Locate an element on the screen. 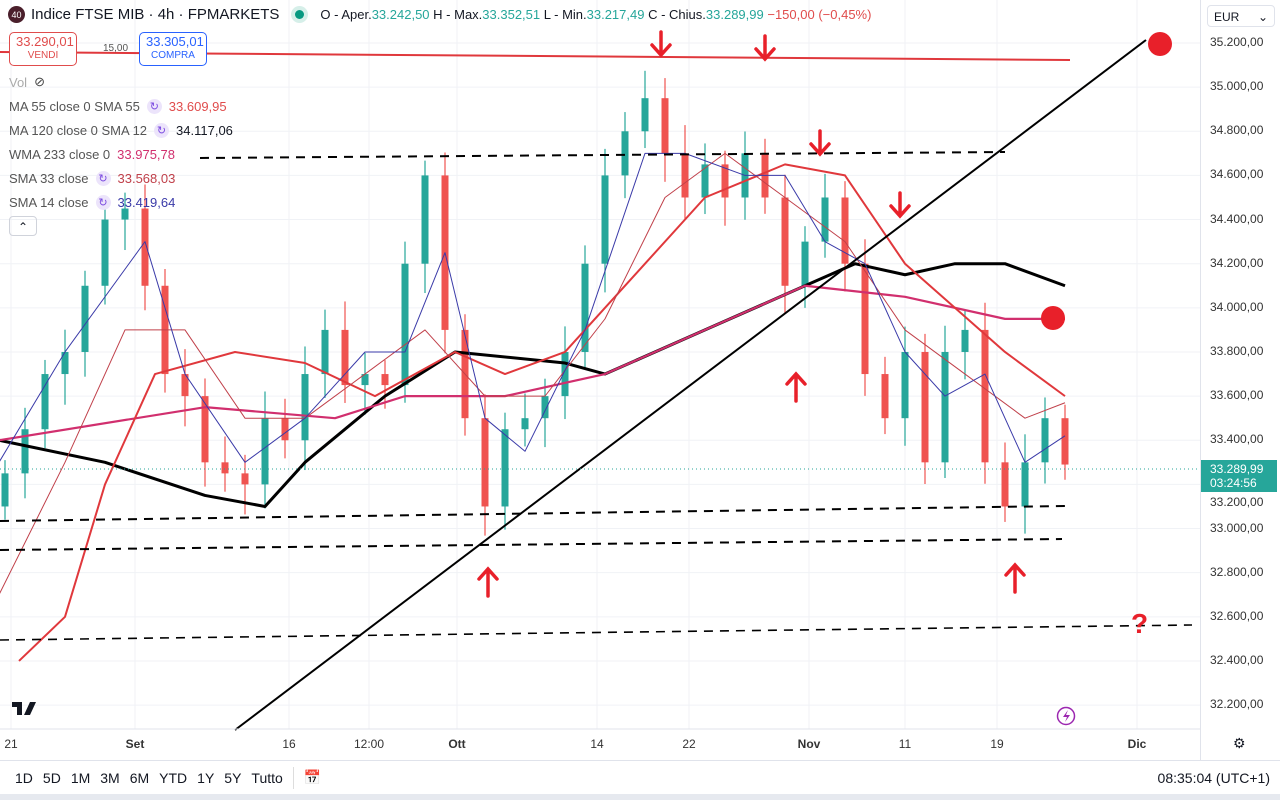  time-tick: 19 is located at coordinates (997, 744).